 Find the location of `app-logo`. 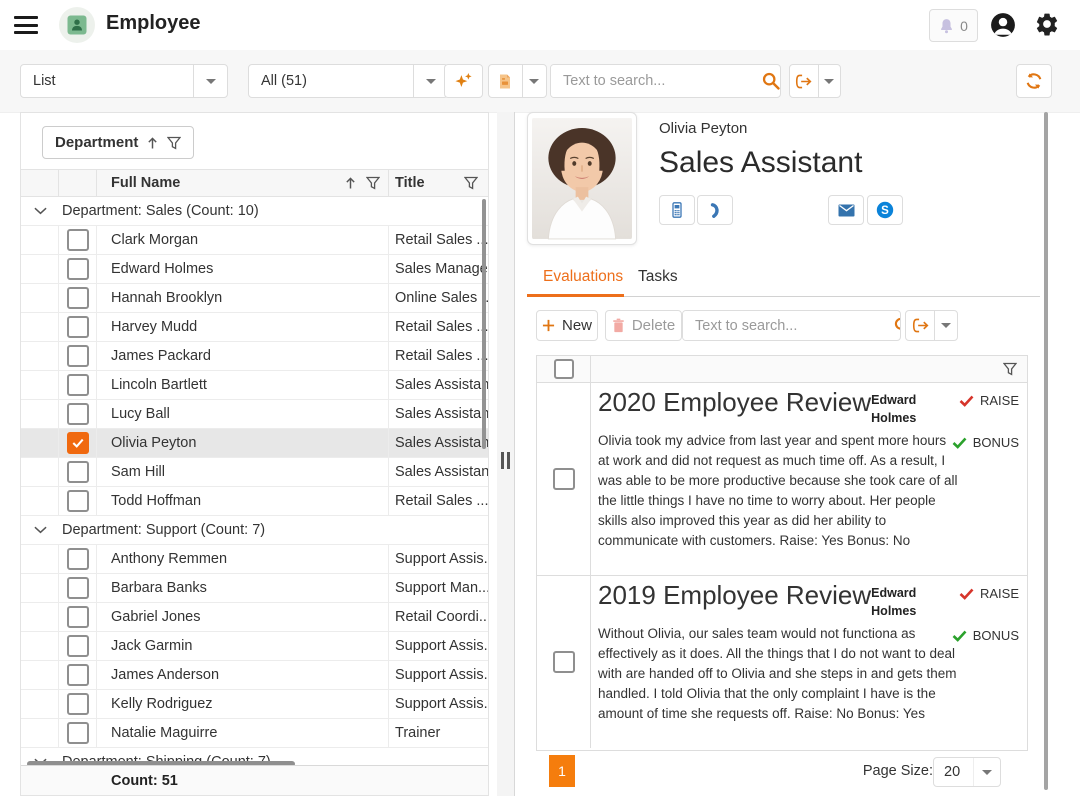

app-logo is located at coordinates (77, 25).